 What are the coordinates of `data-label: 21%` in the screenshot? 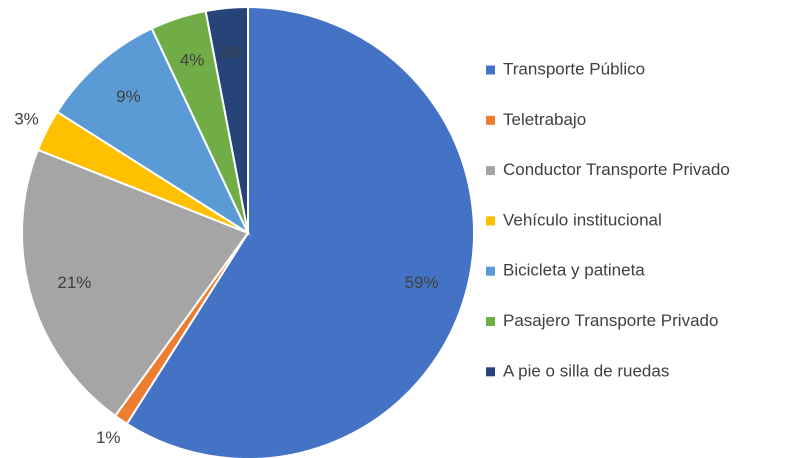 It's located at (74, 282).